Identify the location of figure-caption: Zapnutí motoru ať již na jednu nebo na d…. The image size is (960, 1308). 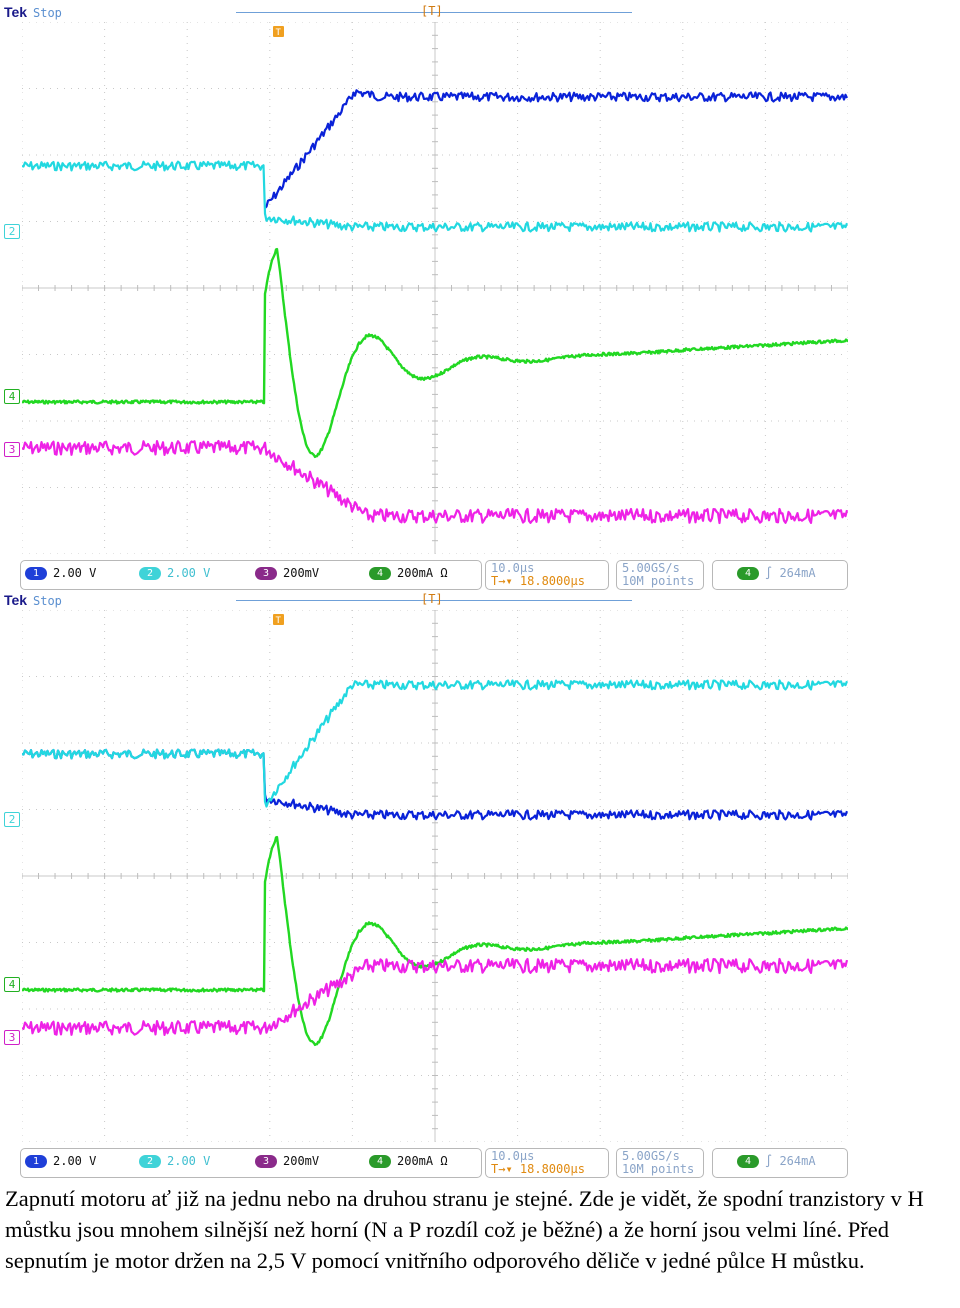
(464, 1229).